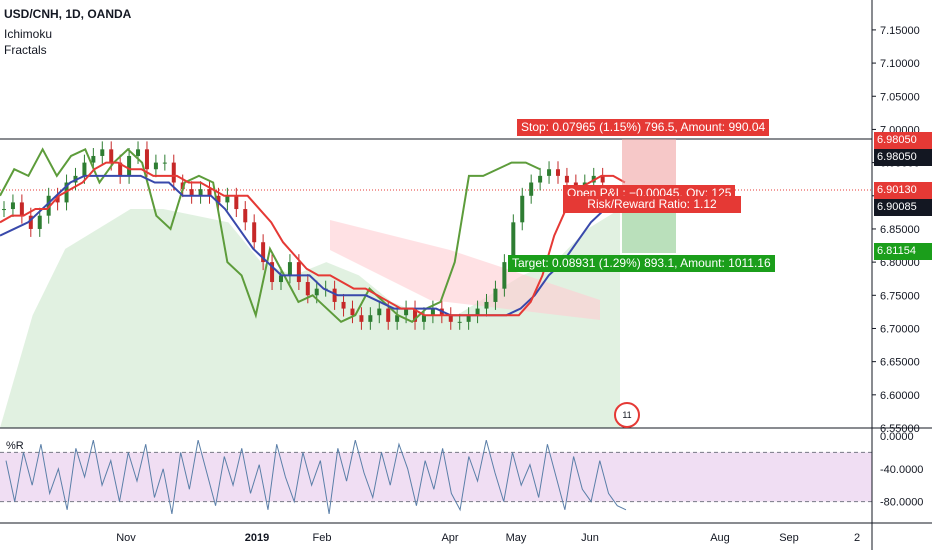 This screenshot has width=932, height=550. What do you see at coordinates (900, 31) in the screenshot?
I see `y-tick-label: 7.15000` at bounding box center [900, 31].